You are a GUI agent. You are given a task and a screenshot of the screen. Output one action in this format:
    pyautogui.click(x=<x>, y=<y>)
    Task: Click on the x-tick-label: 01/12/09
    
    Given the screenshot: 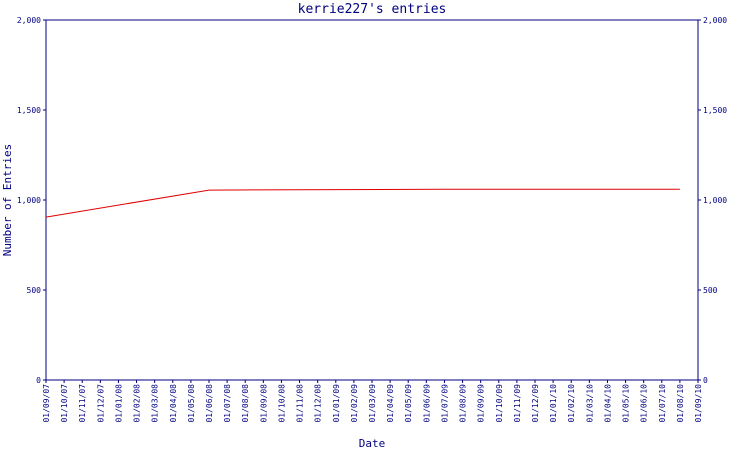 What is the action you would take?
    pyautogui.click(x=535, y=403)
    